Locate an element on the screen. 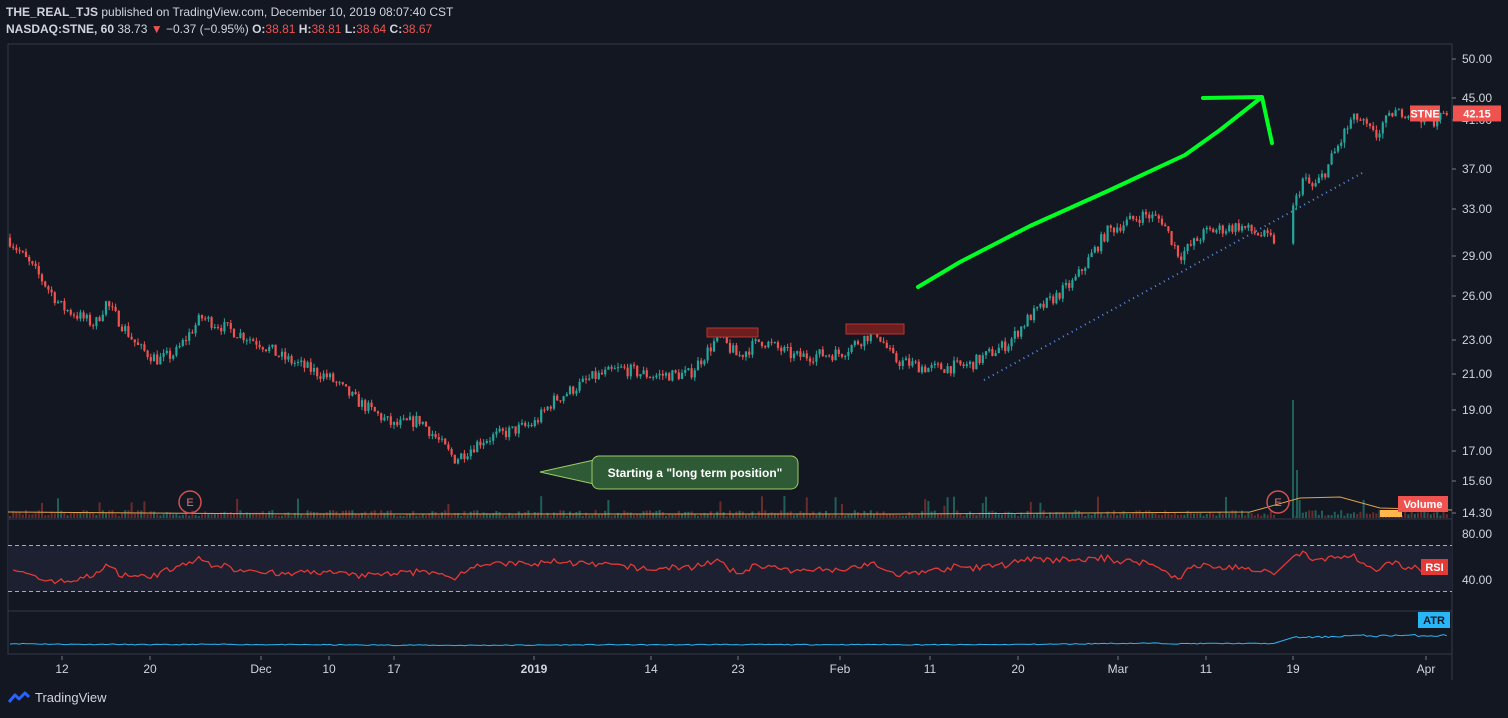  callout-box is located at coordinates (695, 472).